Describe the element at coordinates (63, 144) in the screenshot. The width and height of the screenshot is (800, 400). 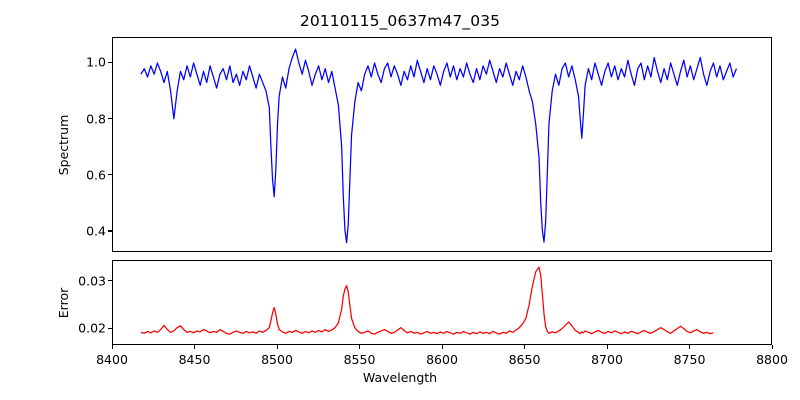
I see `spectrum-y-axis-label: Spectrum` at that location.